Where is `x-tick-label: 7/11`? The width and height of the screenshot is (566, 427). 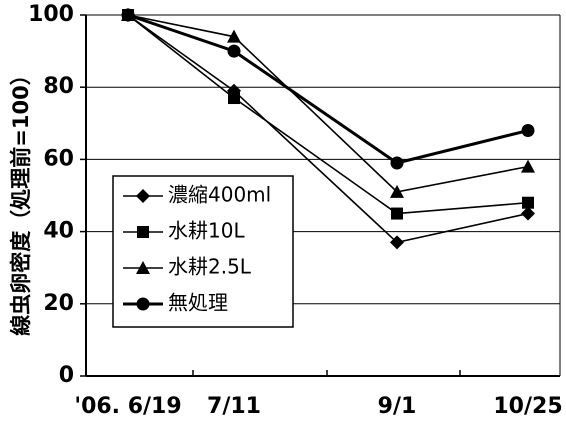 x-tick-label: 7/11 is located at coordinates (234, 406).